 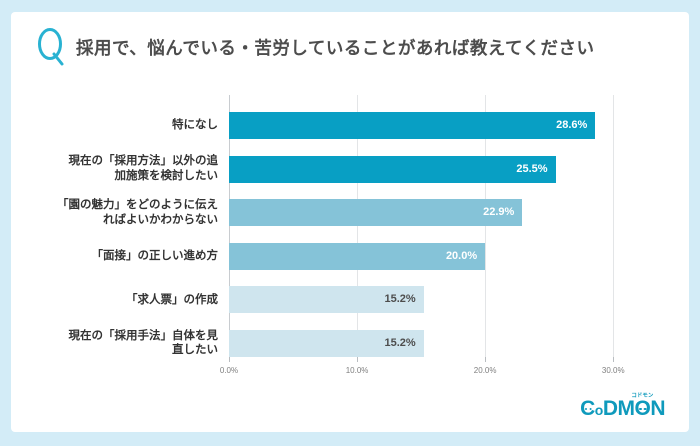 What do you see at coordinates (172, 299) in the screenshot?
I see `category-label: 「求人票」の作成` at bounding box center [172, 299].